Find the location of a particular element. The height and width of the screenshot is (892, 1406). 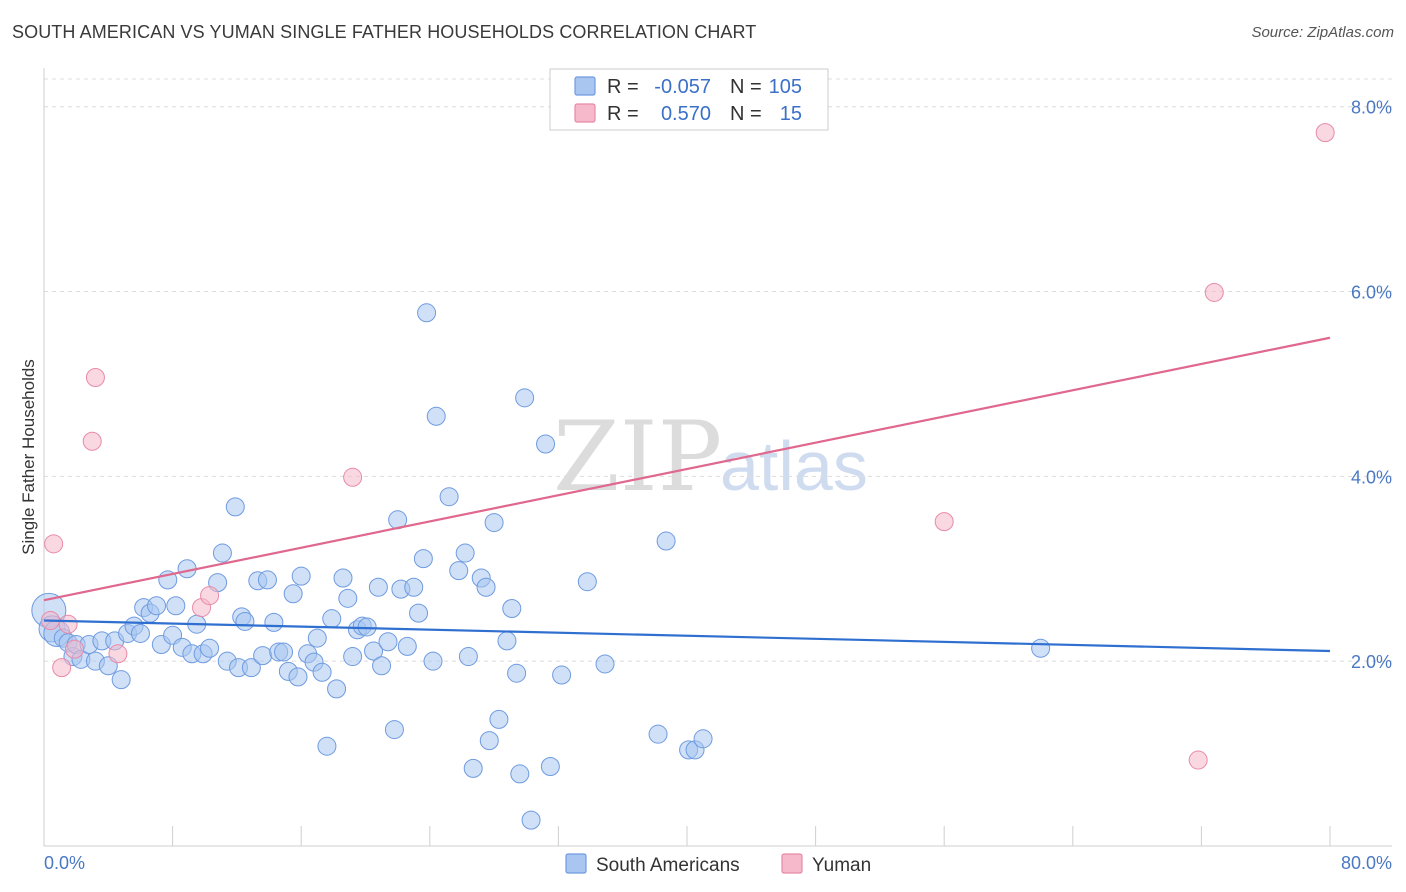

x-axis-ticks is located at coordinates (687, 836).